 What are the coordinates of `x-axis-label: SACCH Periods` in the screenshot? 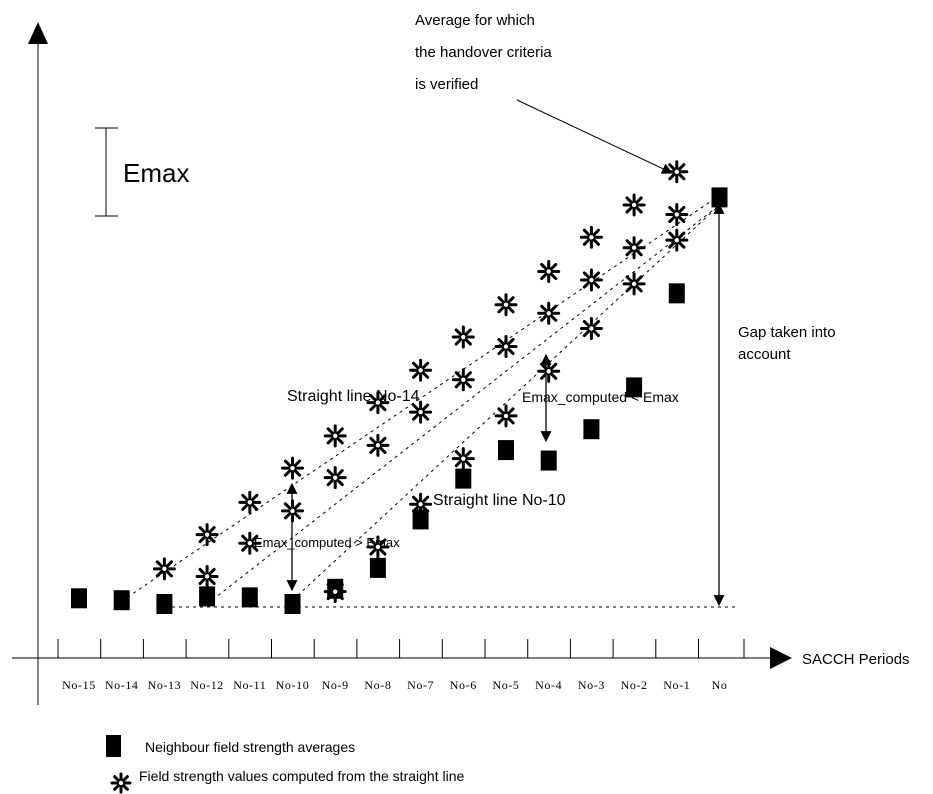 It's located at (856, 659).